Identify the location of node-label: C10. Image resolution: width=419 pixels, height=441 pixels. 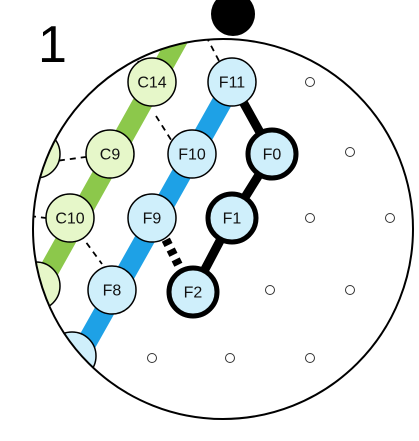
(69, 219).